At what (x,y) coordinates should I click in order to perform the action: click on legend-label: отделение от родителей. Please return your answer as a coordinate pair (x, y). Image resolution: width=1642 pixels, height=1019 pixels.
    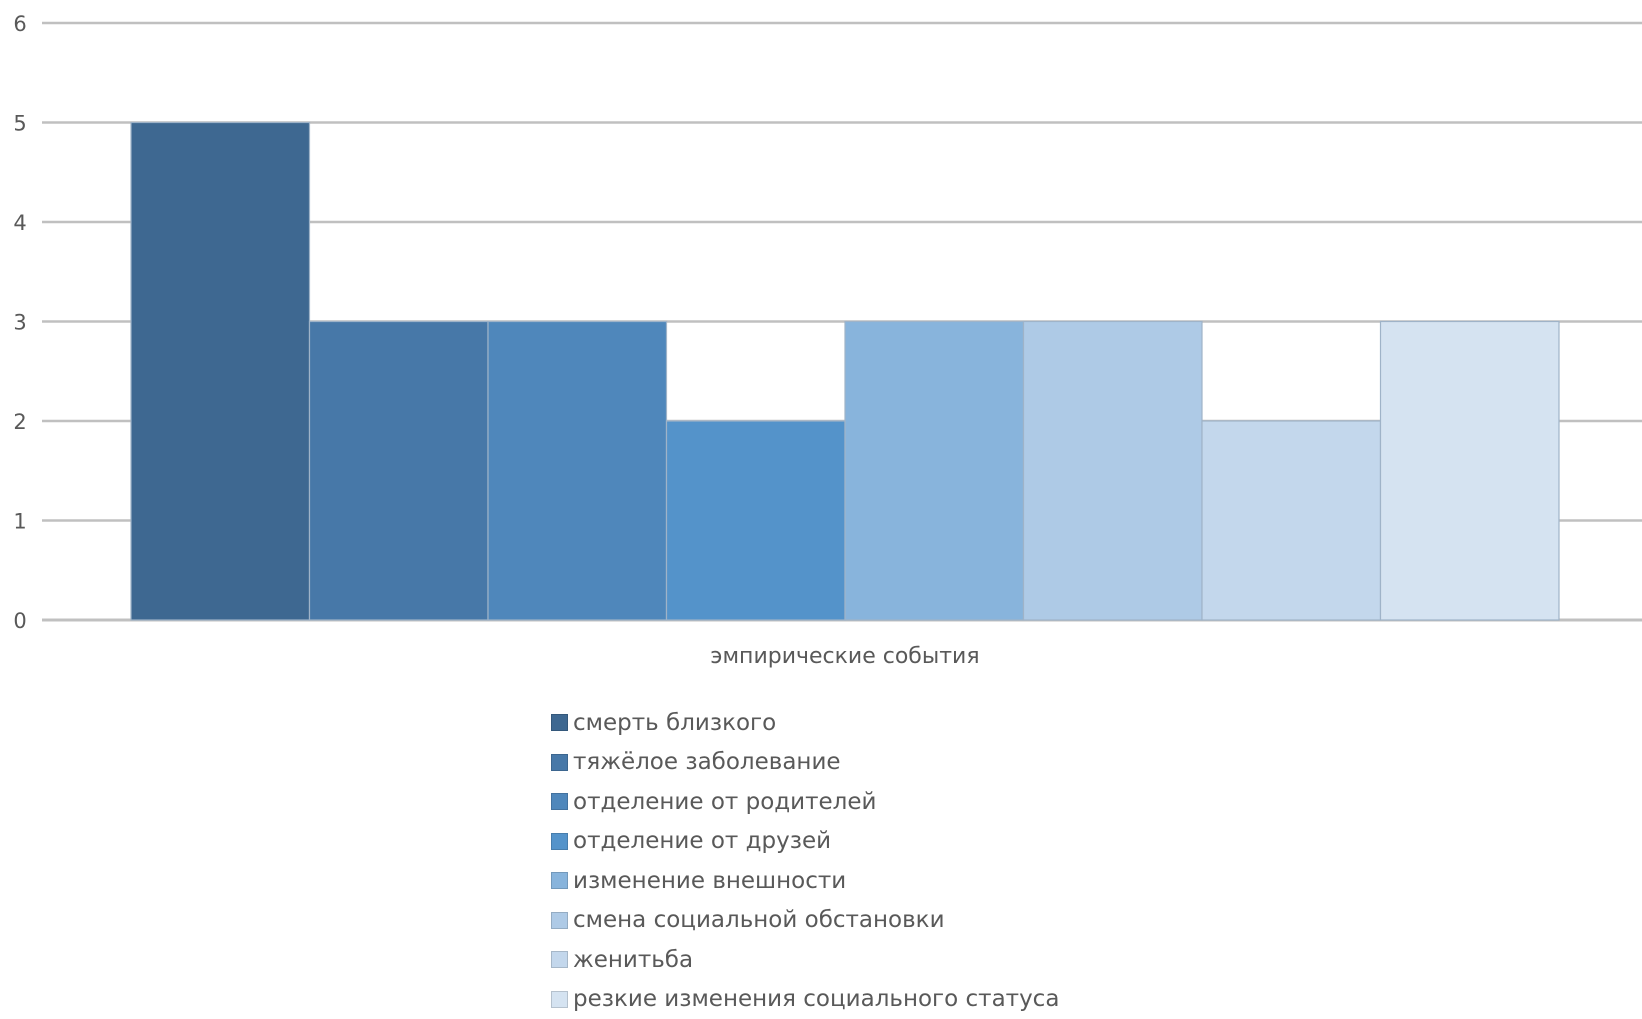
    Looking at the image, I should click on (724, 802).